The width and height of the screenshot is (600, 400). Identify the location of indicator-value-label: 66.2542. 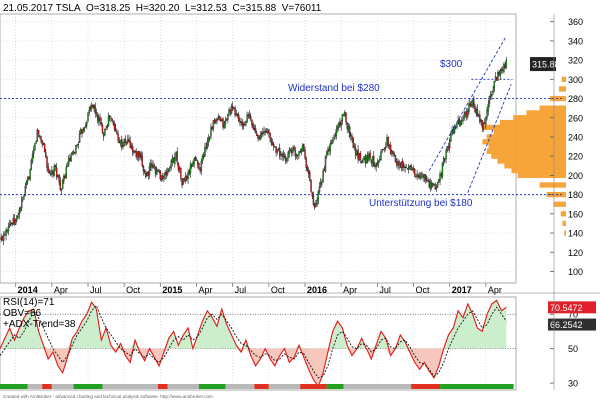
(566, 325).